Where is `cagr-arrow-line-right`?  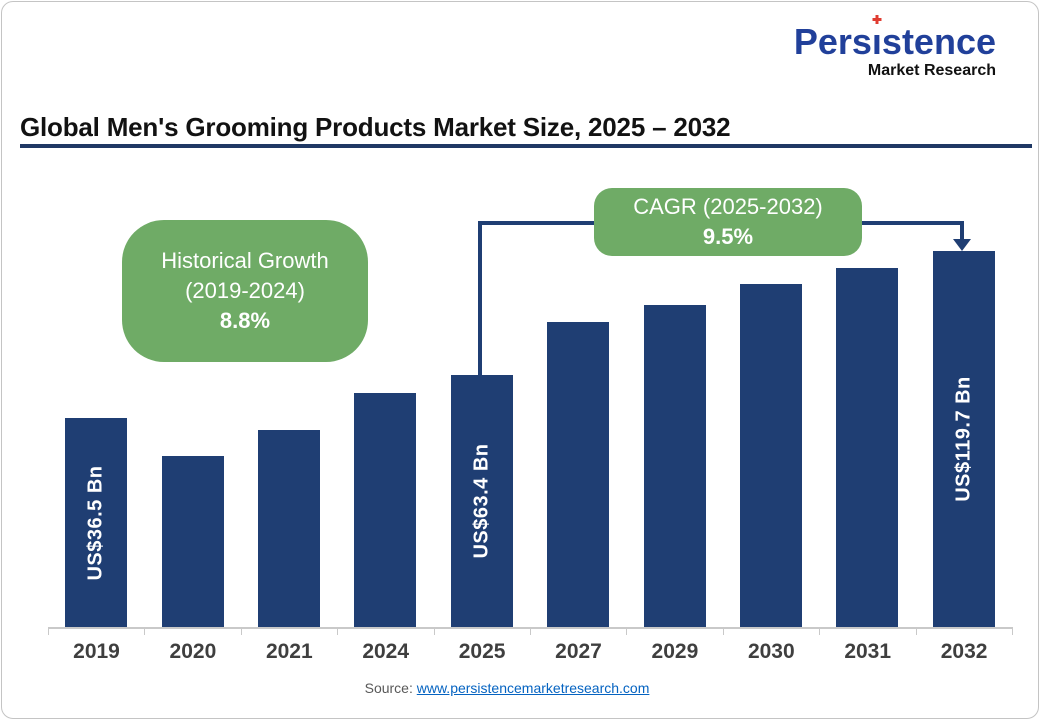
cagr-arrow-line-right is located at coordinates (962, 231).